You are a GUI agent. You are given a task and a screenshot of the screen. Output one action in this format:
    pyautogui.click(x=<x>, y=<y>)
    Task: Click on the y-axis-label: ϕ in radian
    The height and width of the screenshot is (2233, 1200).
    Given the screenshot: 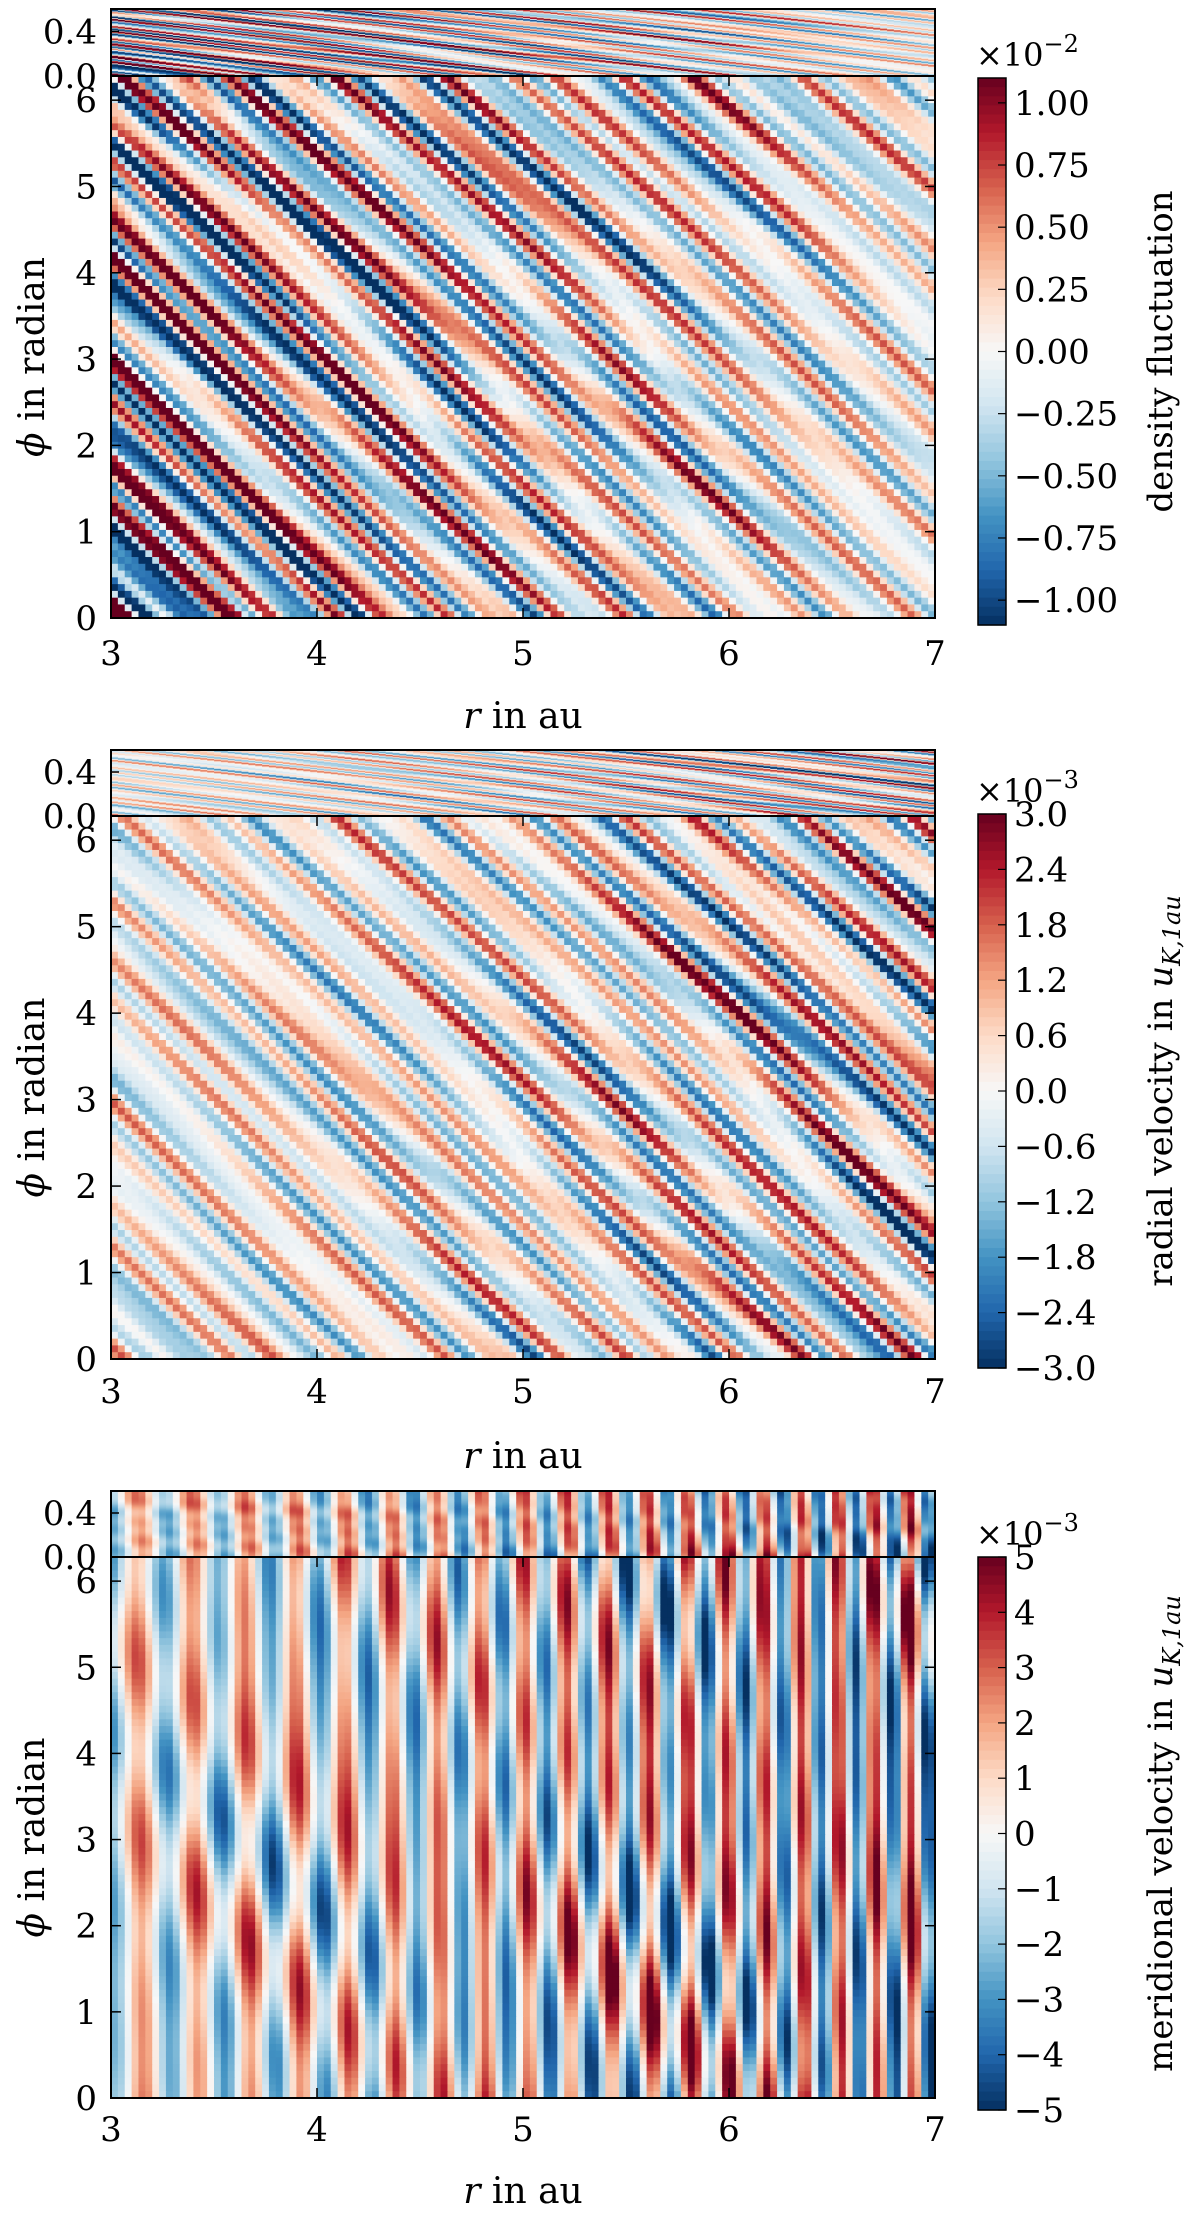 What is the action you would take?
    pyautogui.click(x=32, y=1097)
    